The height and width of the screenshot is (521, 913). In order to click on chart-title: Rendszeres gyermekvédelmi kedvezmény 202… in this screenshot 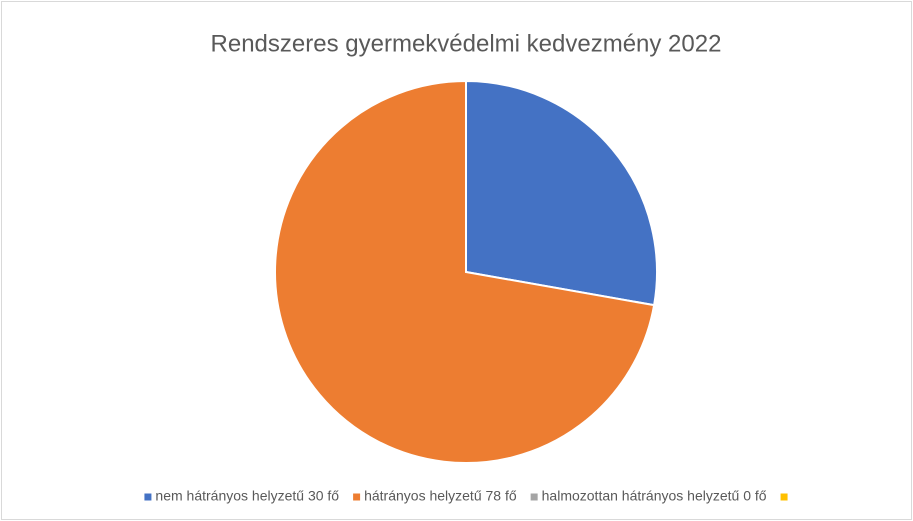, I will do `click(466, 43)`.